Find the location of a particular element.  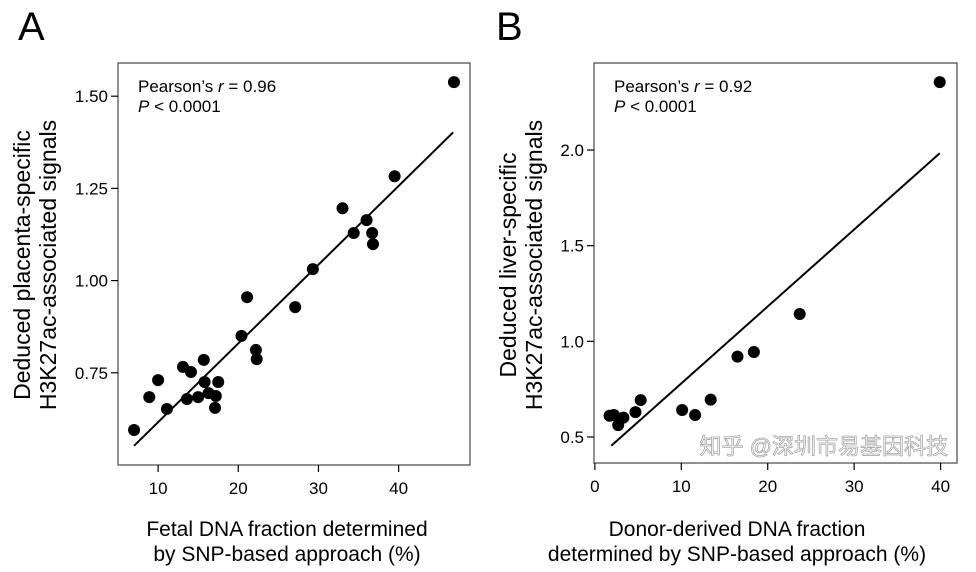

y-tick-label: 1.5 is located at coordinates (572, 246).